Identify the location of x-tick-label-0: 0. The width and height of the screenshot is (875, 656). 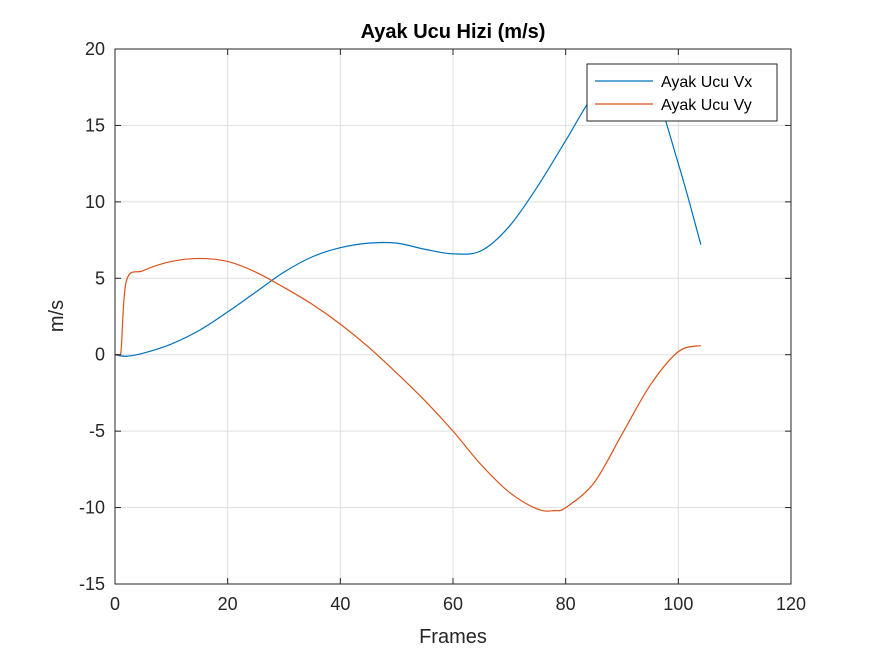
(115, 604).